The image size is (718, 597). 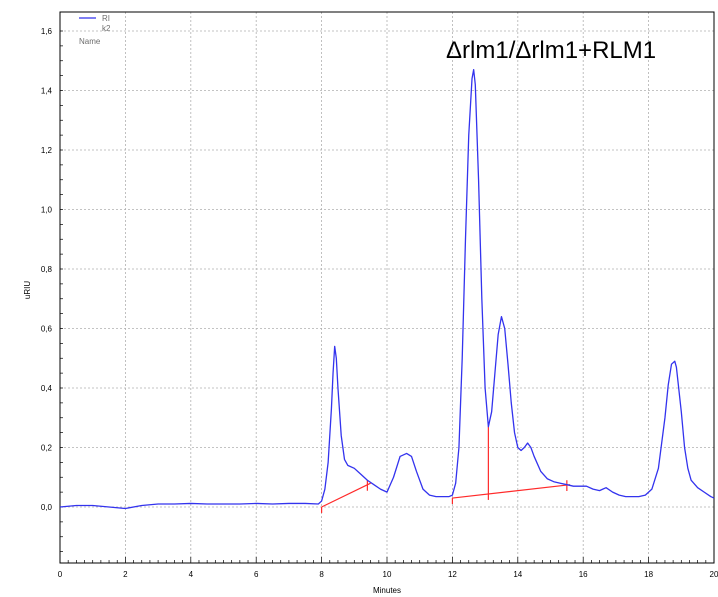 What do you see at coordinates (90, 41) in the screenshot?
I see `legend-header: Name` at bounding box center [90, 41].